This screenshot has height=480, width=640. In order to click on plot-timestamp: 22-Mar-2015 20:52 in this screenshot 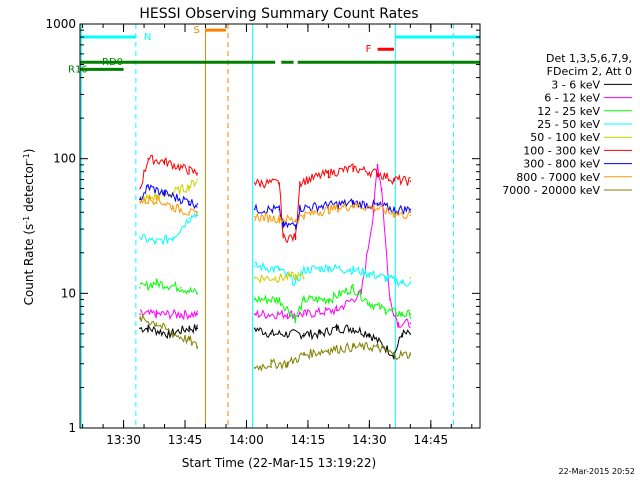, I will do `click(597, 471)`.